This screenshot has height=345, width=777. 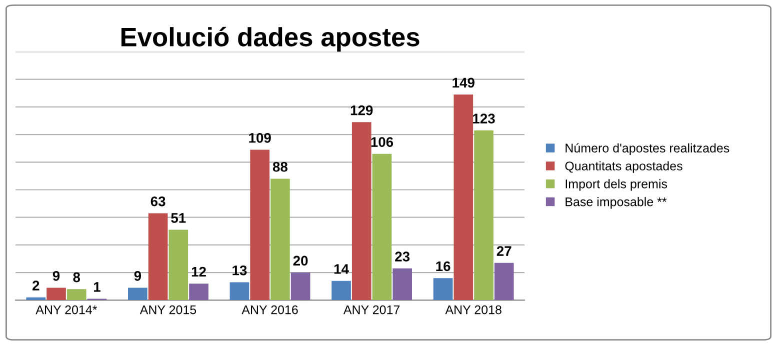 What do you see at coordinates (239, 270) in the screenshot?
I see `data-label: 13` at bounding box center [239, 270].